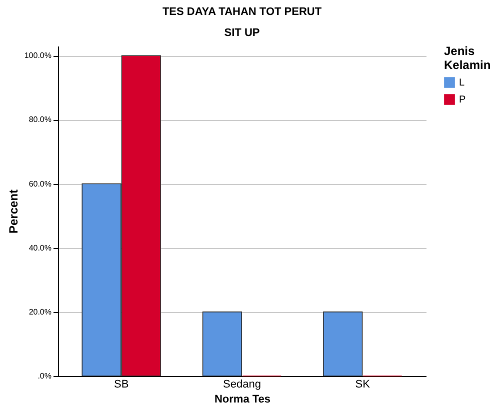 The image size is (503, 414). I want to click on x-tick-label: SK, so click(363, 384).